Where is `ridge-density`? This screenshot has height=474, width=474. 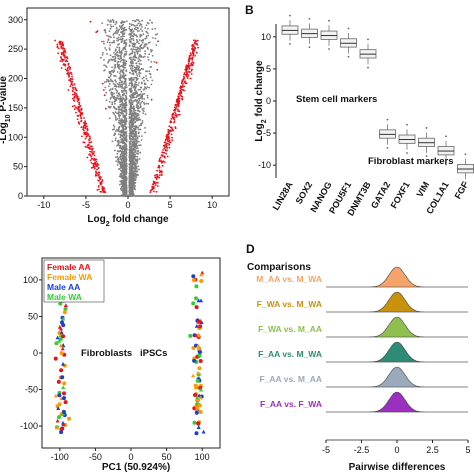
ridge-density is located at coordinates (397, 327).